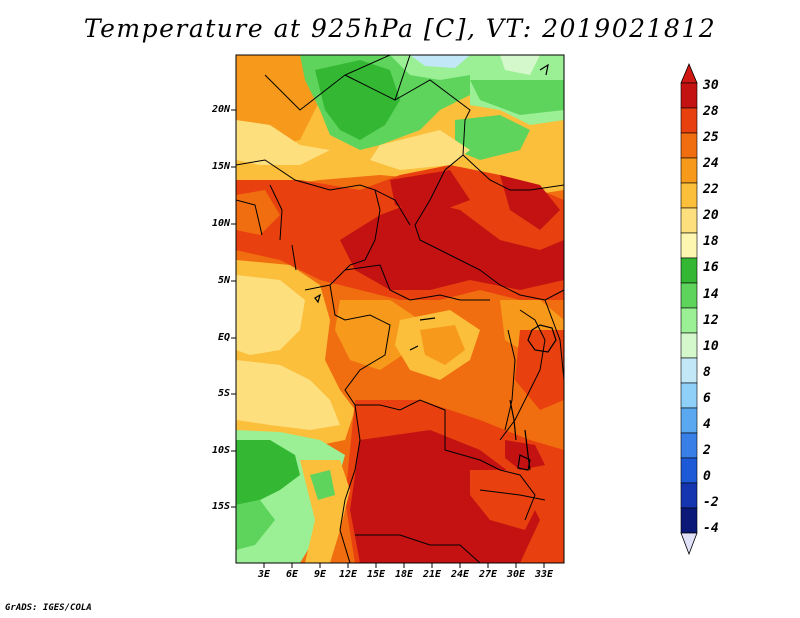 The height and width of the screenshot is (618, 800). I want to click on colorbar-label: 12, so click(711, 320).